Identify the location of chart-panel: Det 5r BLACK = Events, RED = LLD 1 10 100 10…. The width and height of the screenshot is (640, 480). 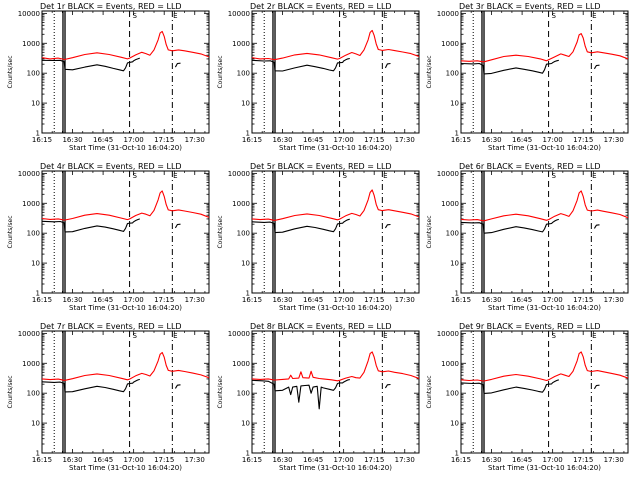
(318, 237).